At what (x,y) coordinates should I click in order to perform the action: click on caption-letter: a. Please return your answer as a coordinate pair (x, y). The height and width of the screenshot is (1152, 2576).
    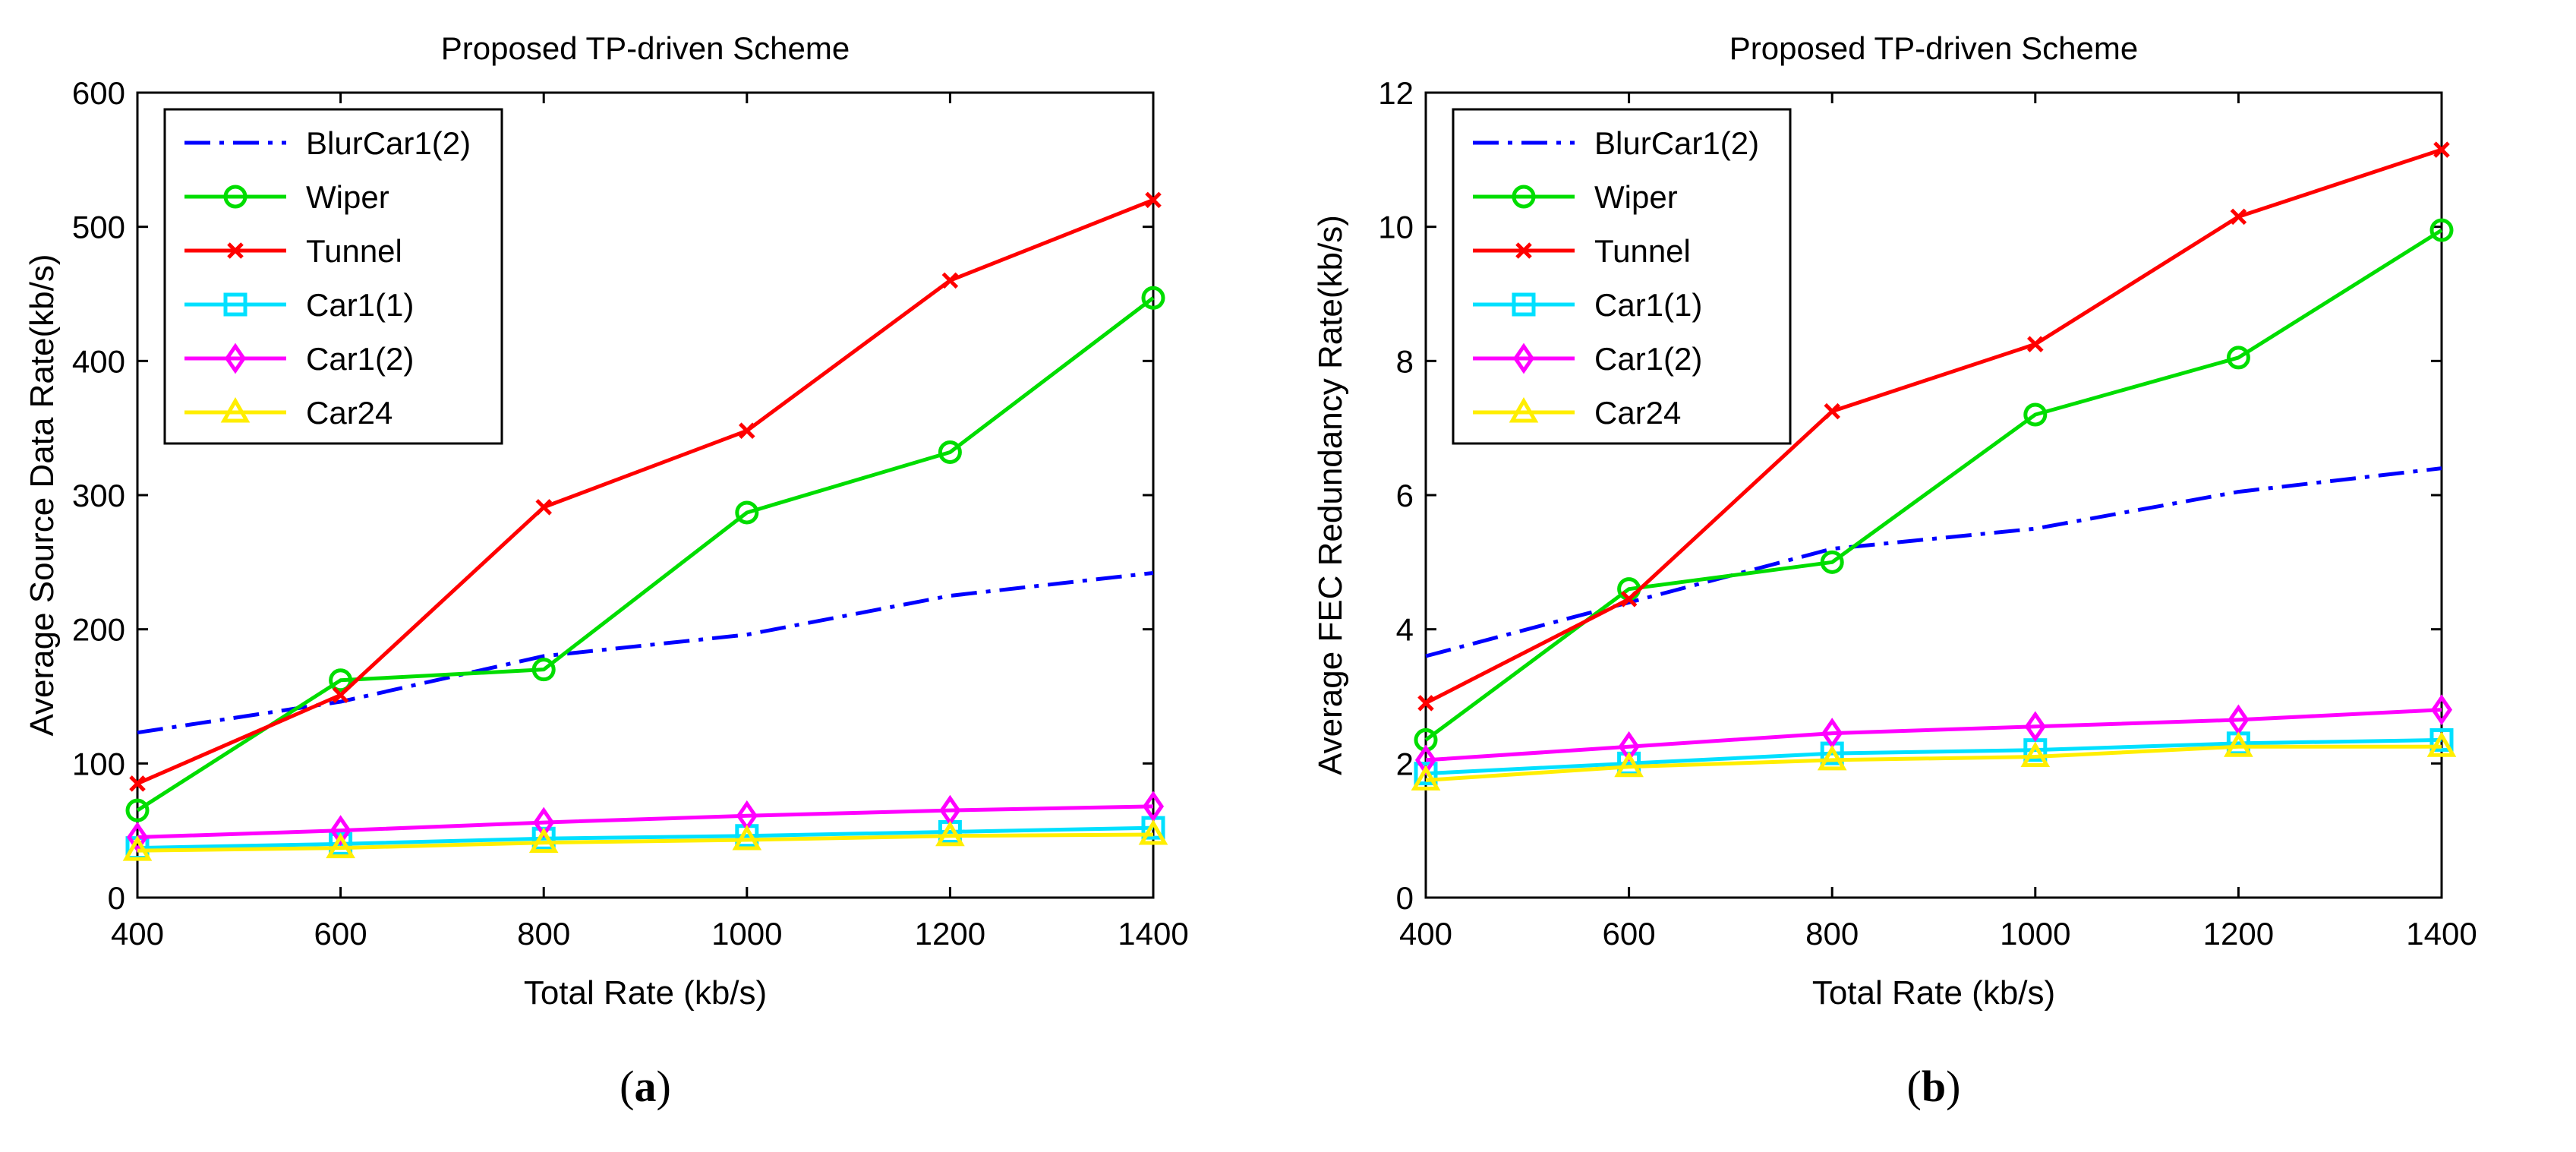
    Looking at the image, I should click on (646, 1086).